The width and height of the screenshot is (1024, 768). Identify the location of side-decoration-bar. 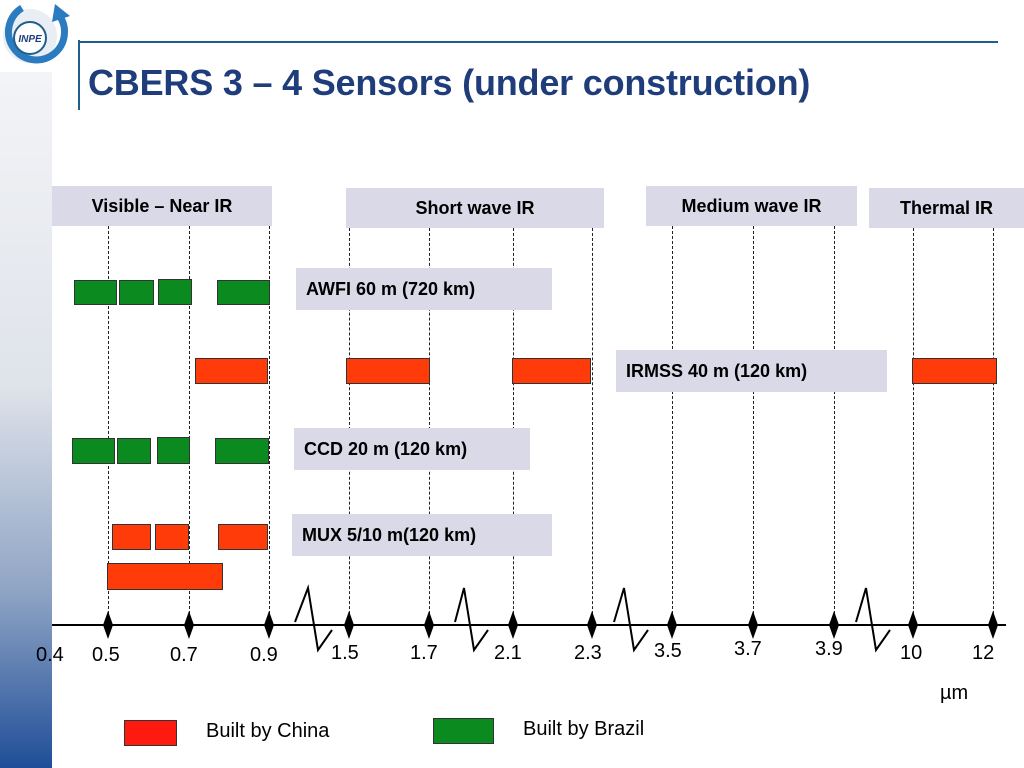
(26, 420).